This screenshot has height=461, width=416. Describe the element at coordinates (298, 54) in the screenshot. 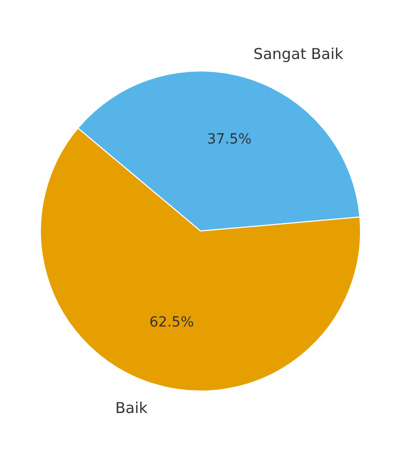

I see `slice-label: Sangat Baik` at that location.